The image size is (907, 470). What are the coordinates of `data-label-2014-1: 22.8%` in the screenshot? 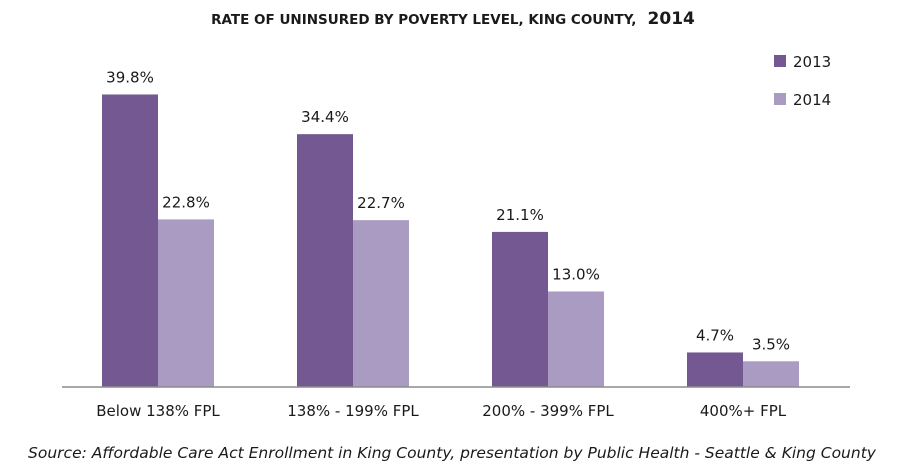 It's located at (186, 202).